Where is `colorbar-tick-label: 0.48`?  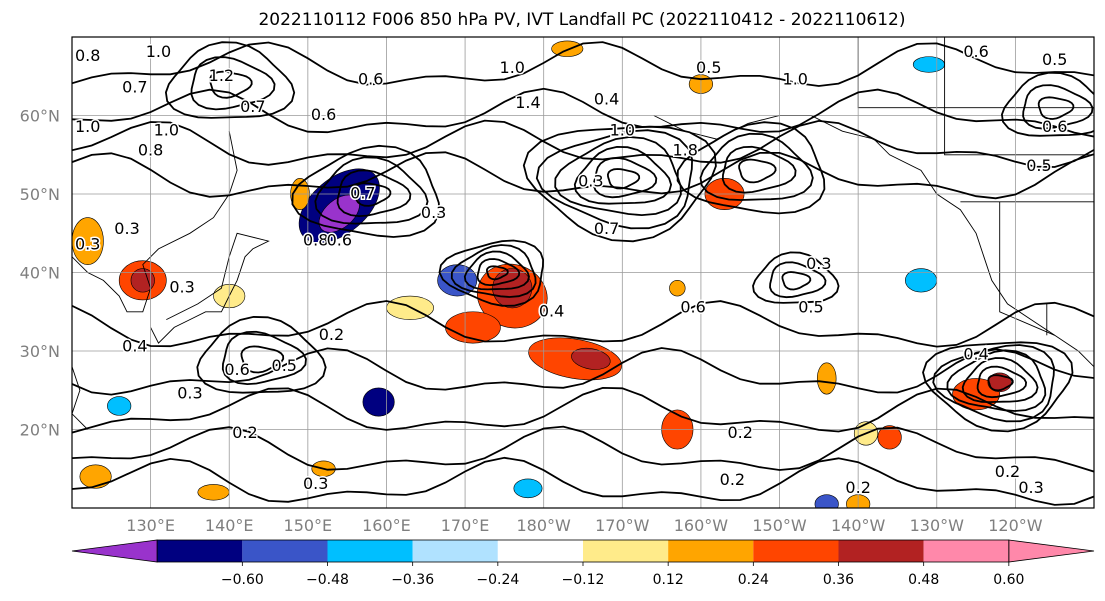
colorbar-tick-label: 0.48 is located at coordinates (923, 580).